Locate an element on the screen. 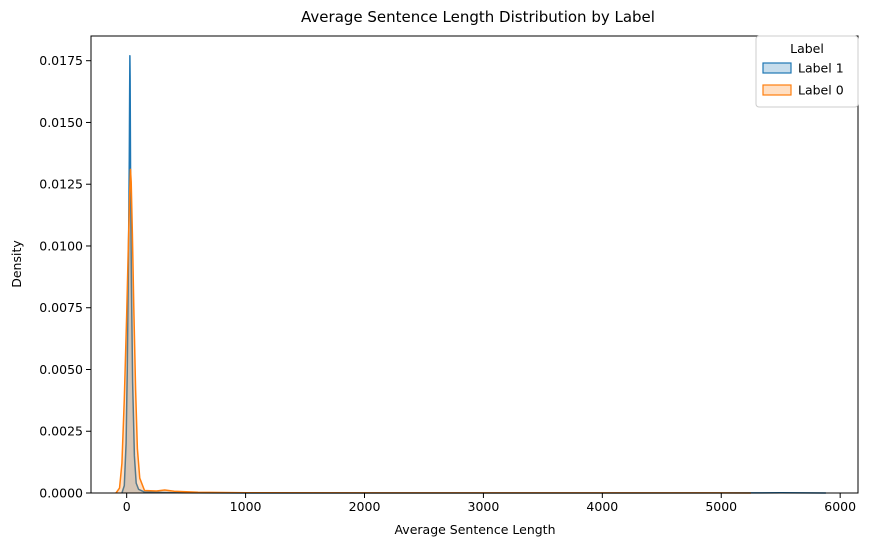  x-tick-label: 6000 is located at coordinates (840, 506).